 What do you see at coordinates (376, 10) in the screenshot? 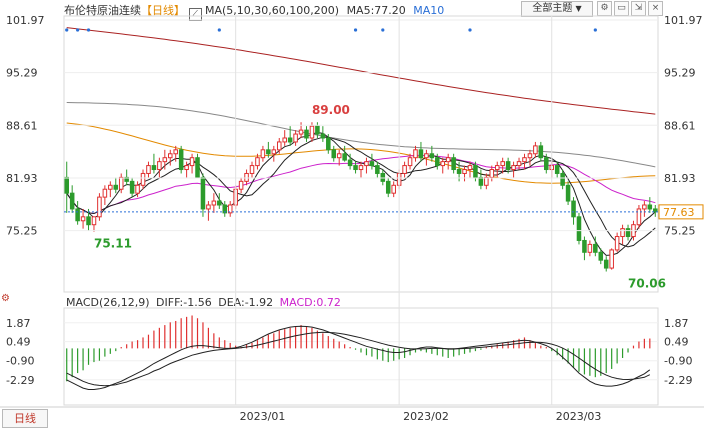
I see `ma5-label: MA5:77.20` at bounding box center [376, 10].